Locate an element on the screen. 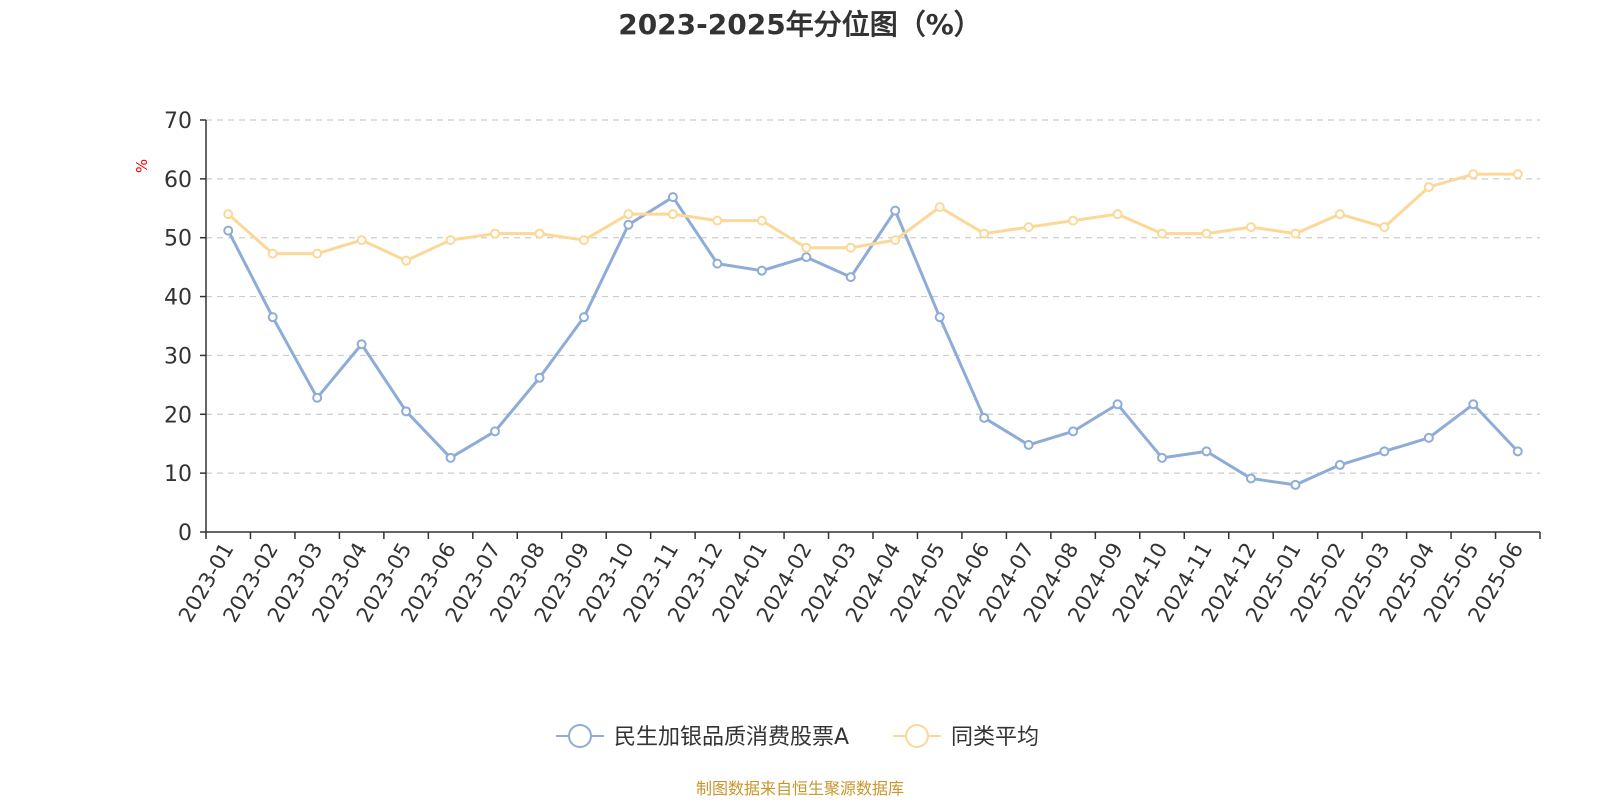 The width and height of the screenshot is (1600, 800). y-tick-label: 60 is located at coordinates (178, 180).